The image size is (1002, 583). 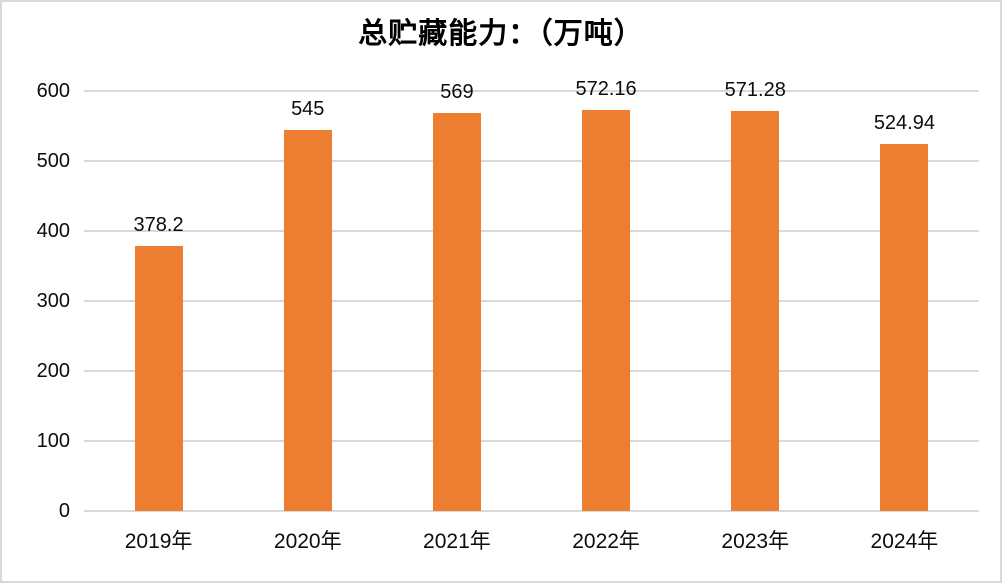 What do you see at coordinates (53, 161) in the screenshot?
I see `y-axis-tick-label: 500` at bounding box center [53, 161].